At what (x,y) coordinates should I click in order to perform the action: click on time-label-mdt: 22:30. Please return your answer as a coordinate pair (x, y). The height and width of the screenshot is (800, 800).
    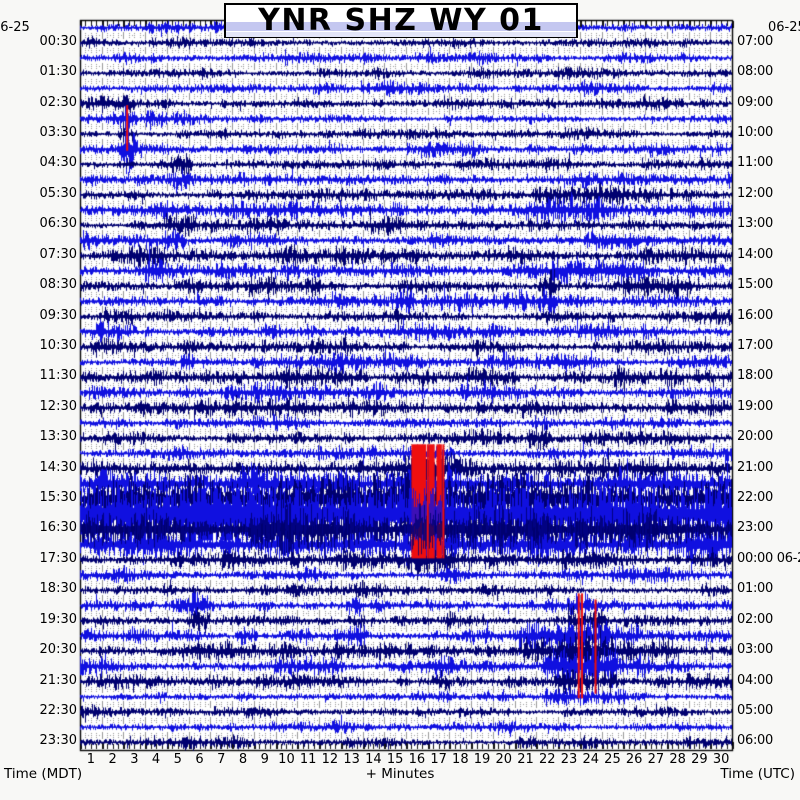
    Looking at the image, I should click on (58, 710).